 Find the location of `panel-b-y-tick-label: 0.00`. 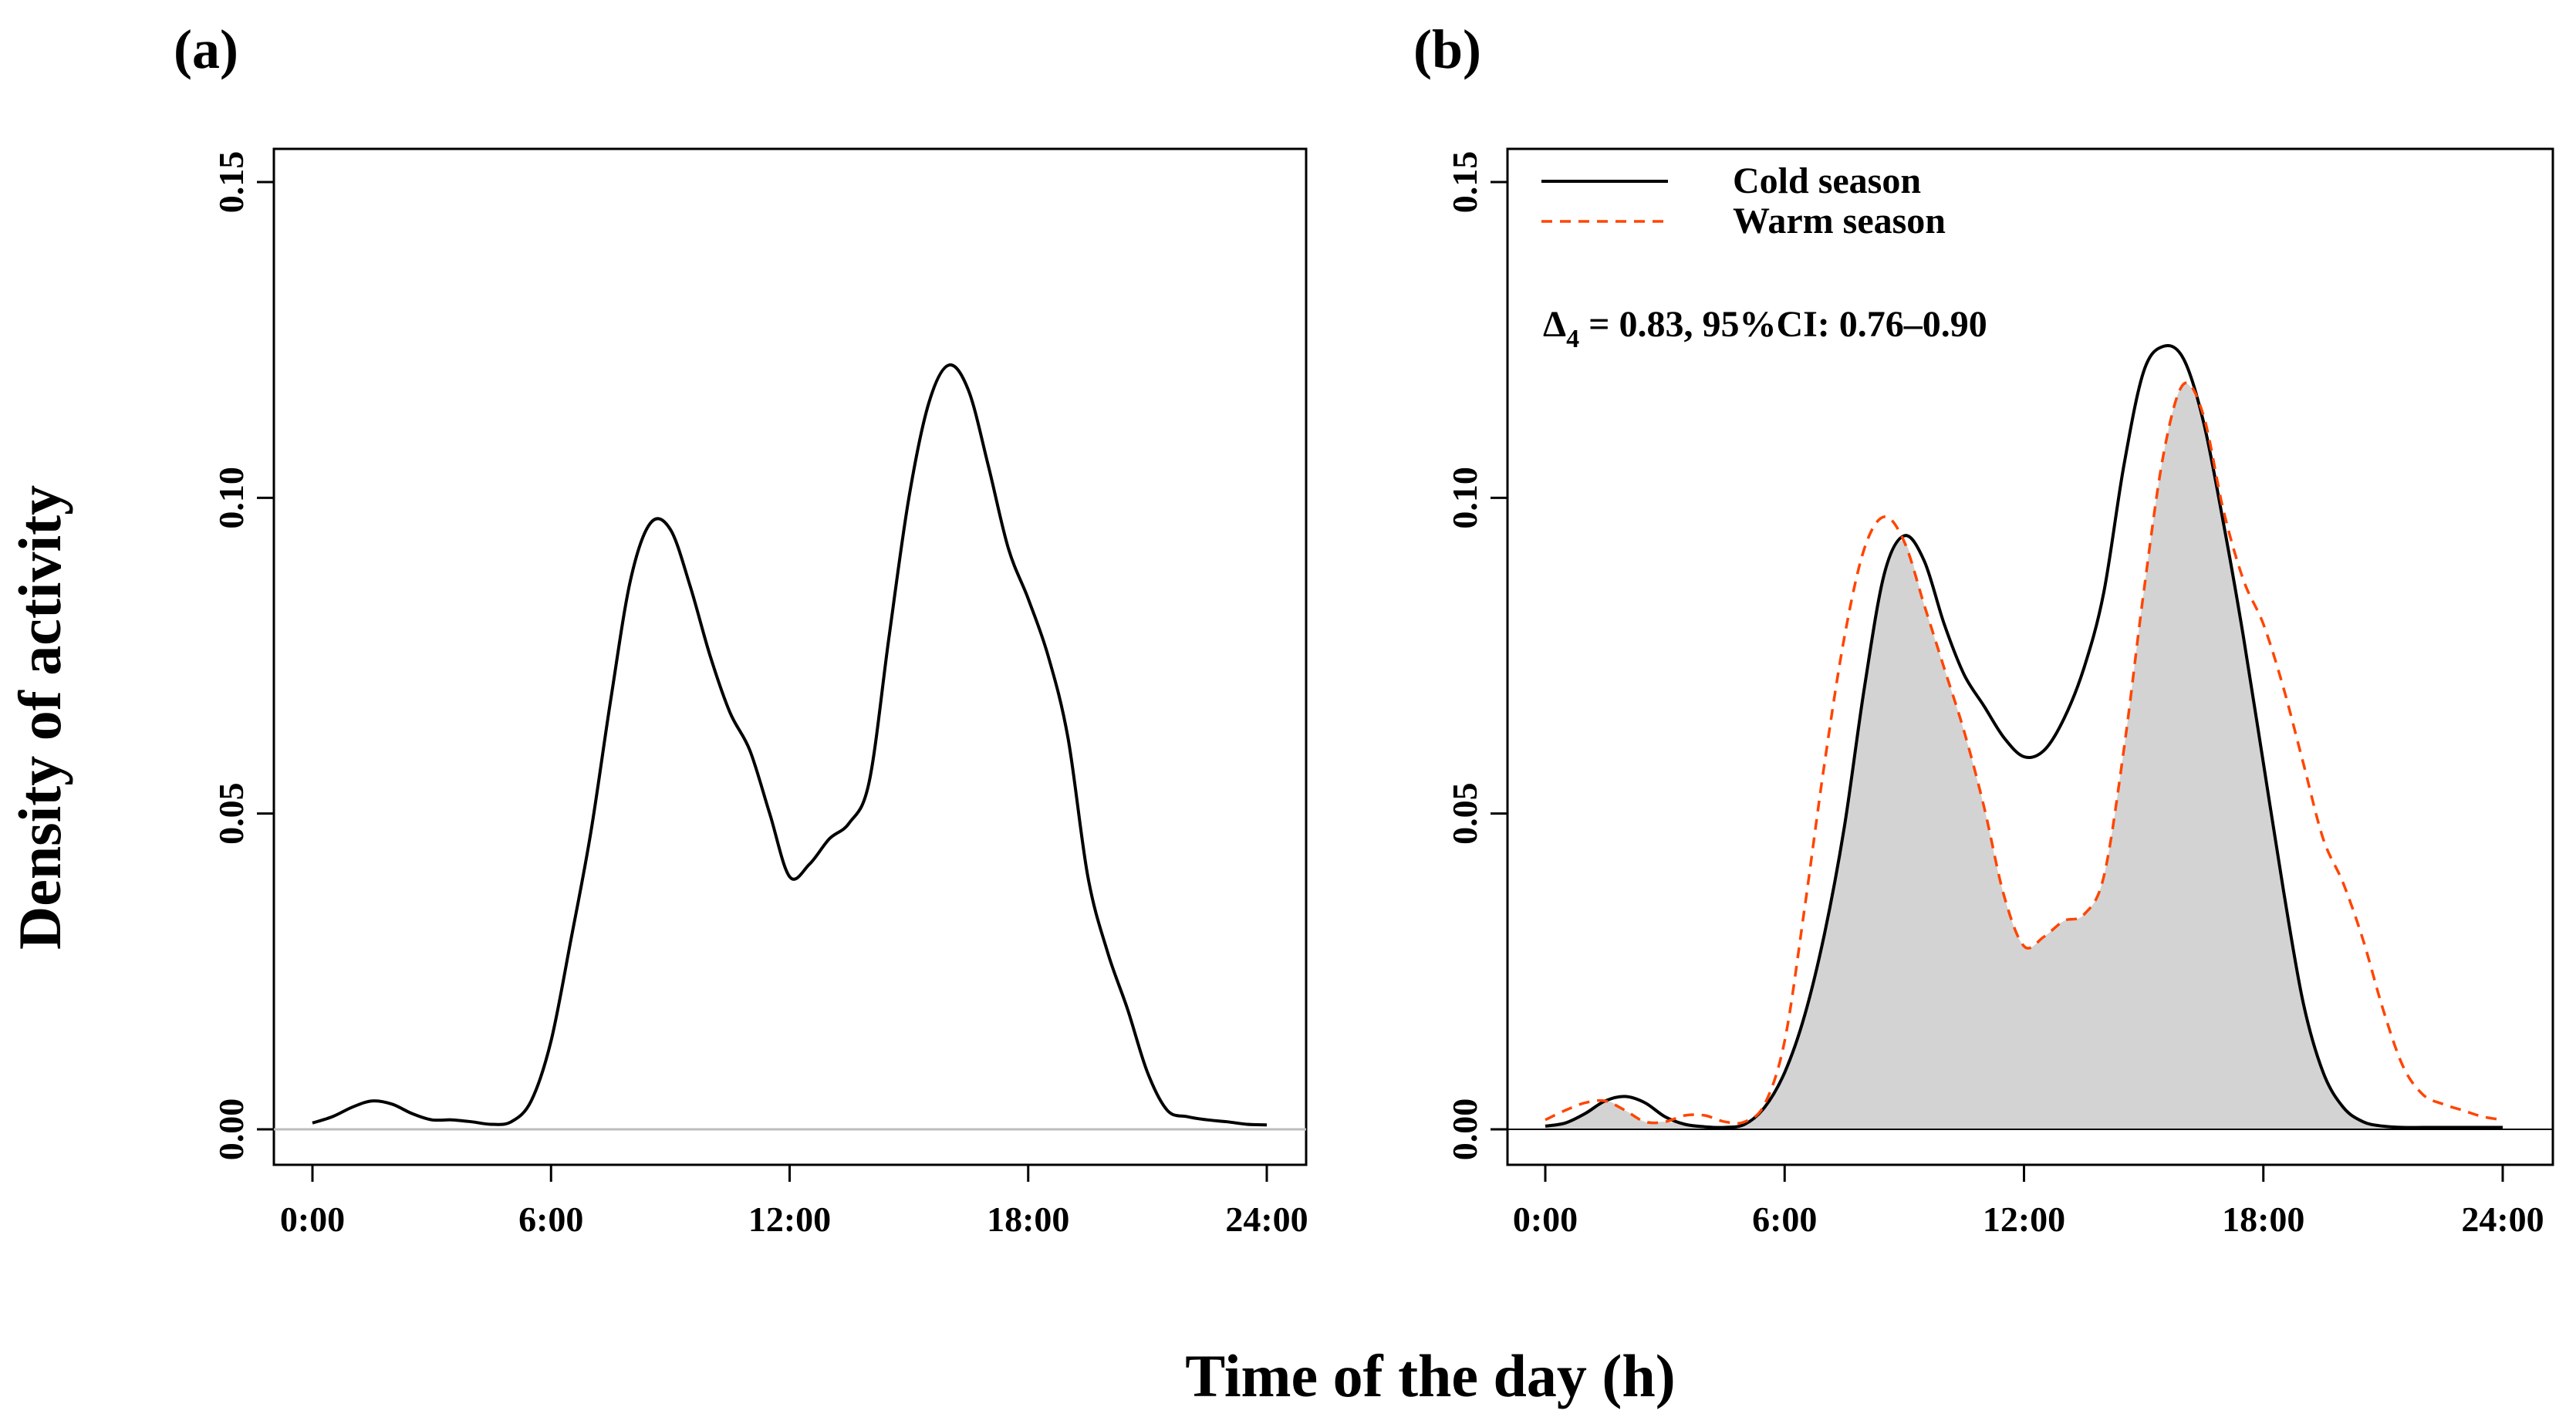

panel-b-y-tick-label: 0.00 is located at coordinates (1464, 1129).